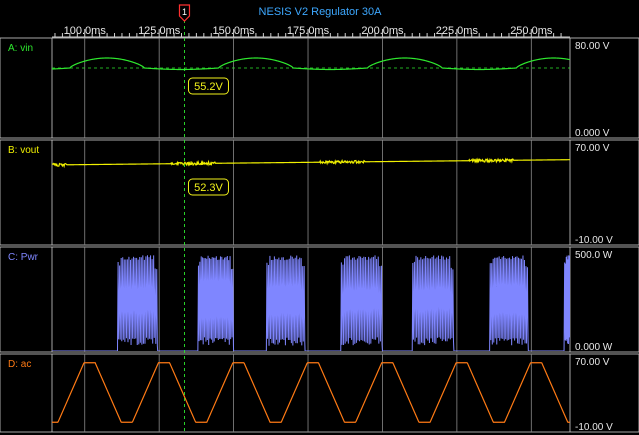 This screenshot has height=435, width=639. I want to click on channel-label: C: Pwr, so click(23, 257).